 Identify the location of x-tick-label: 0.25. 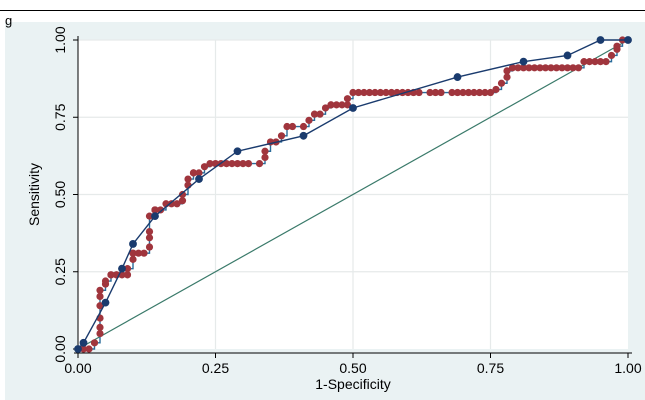
(215, 368).